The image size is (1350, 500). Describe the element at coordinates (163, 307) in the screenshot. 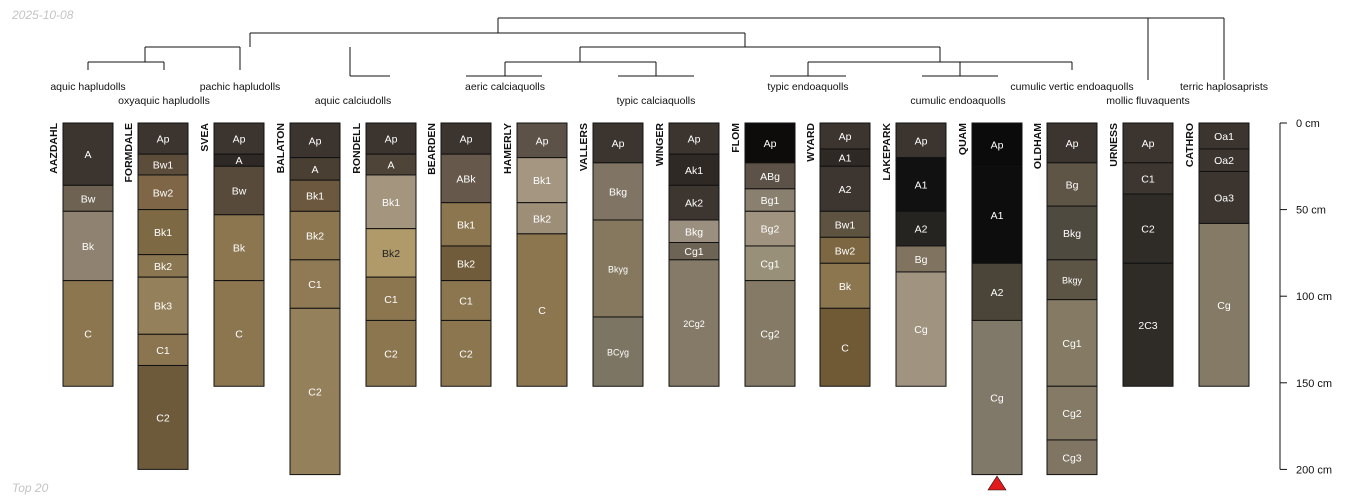

I see `horizon-label: Bk3` at that location.